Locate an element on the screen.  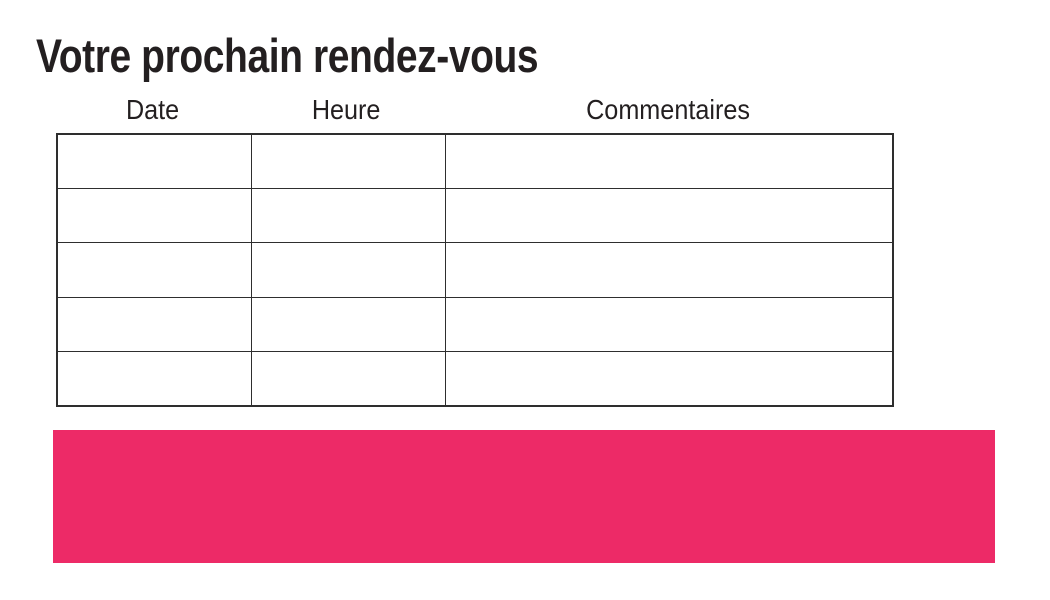
column-header-label: Heure is located at coordinates (346, 109).